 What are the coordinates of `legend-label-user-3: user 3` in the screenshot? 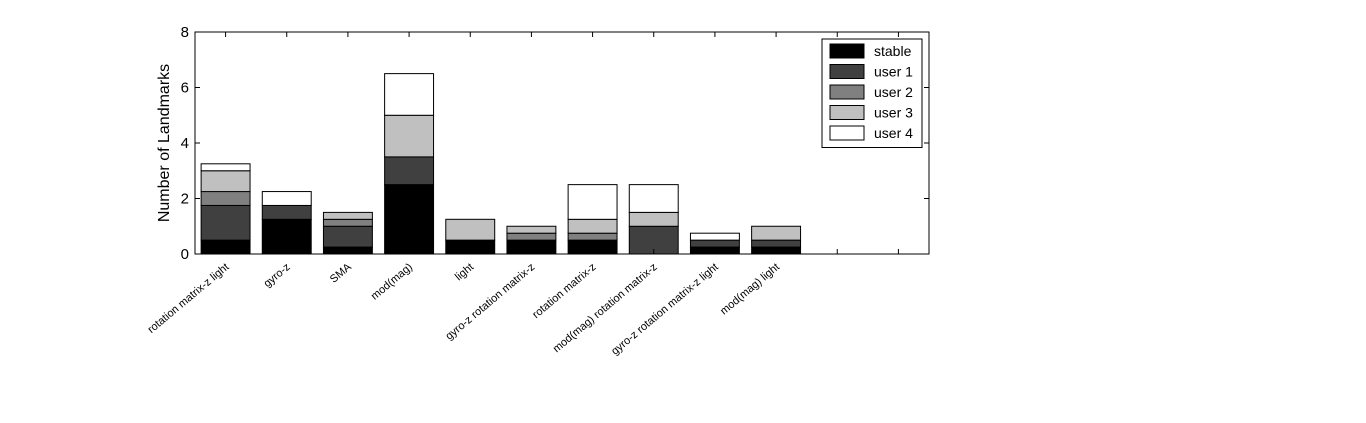 It's located at (893, 113).